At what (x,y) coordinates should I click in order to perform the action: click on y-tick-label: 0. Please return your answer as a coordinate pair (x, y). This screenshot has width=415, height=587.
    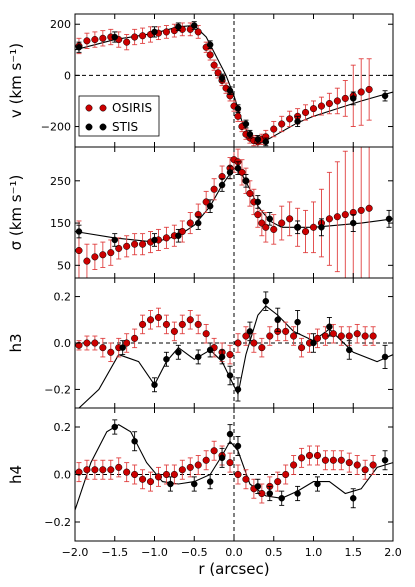
    Looking at the image, I should click on (67, 75).